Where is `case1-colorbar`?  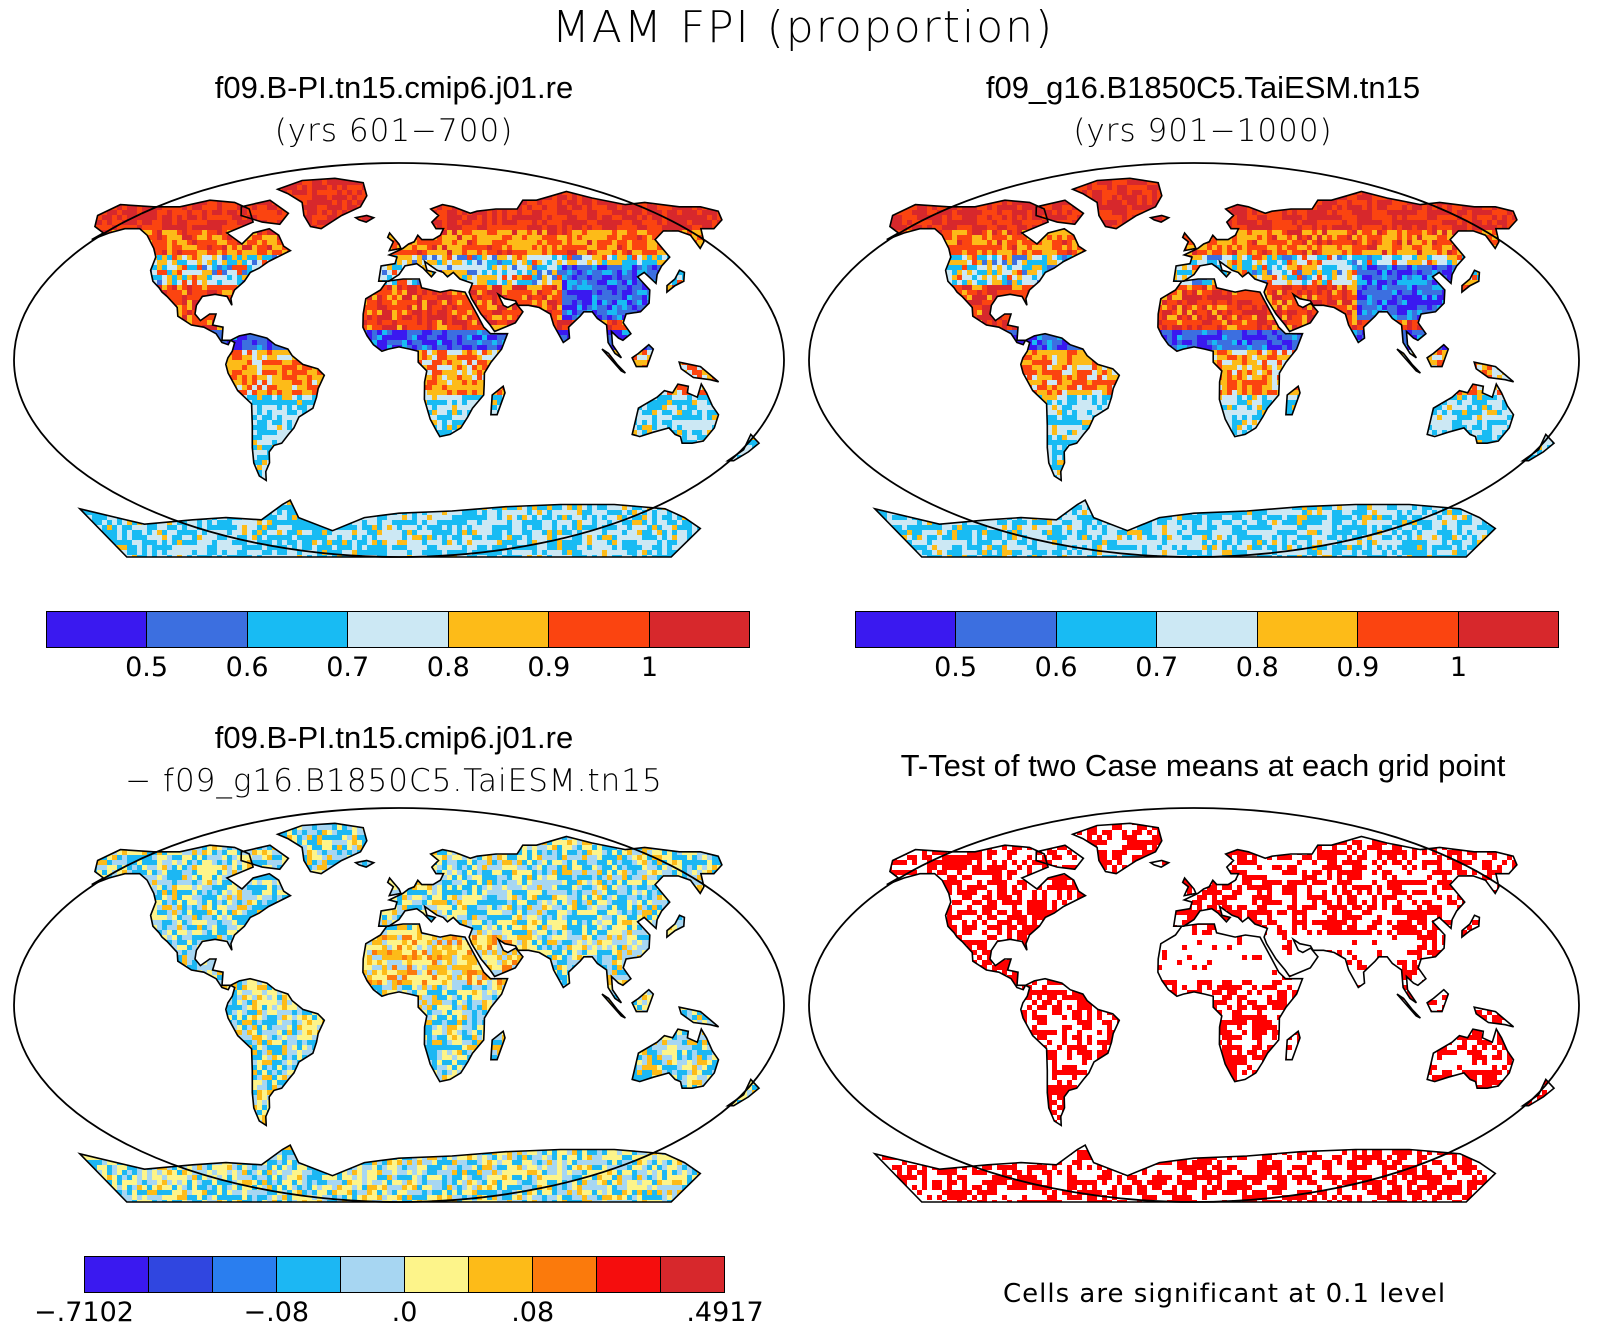 case1-colorbar is located at coordinates (398, 629).